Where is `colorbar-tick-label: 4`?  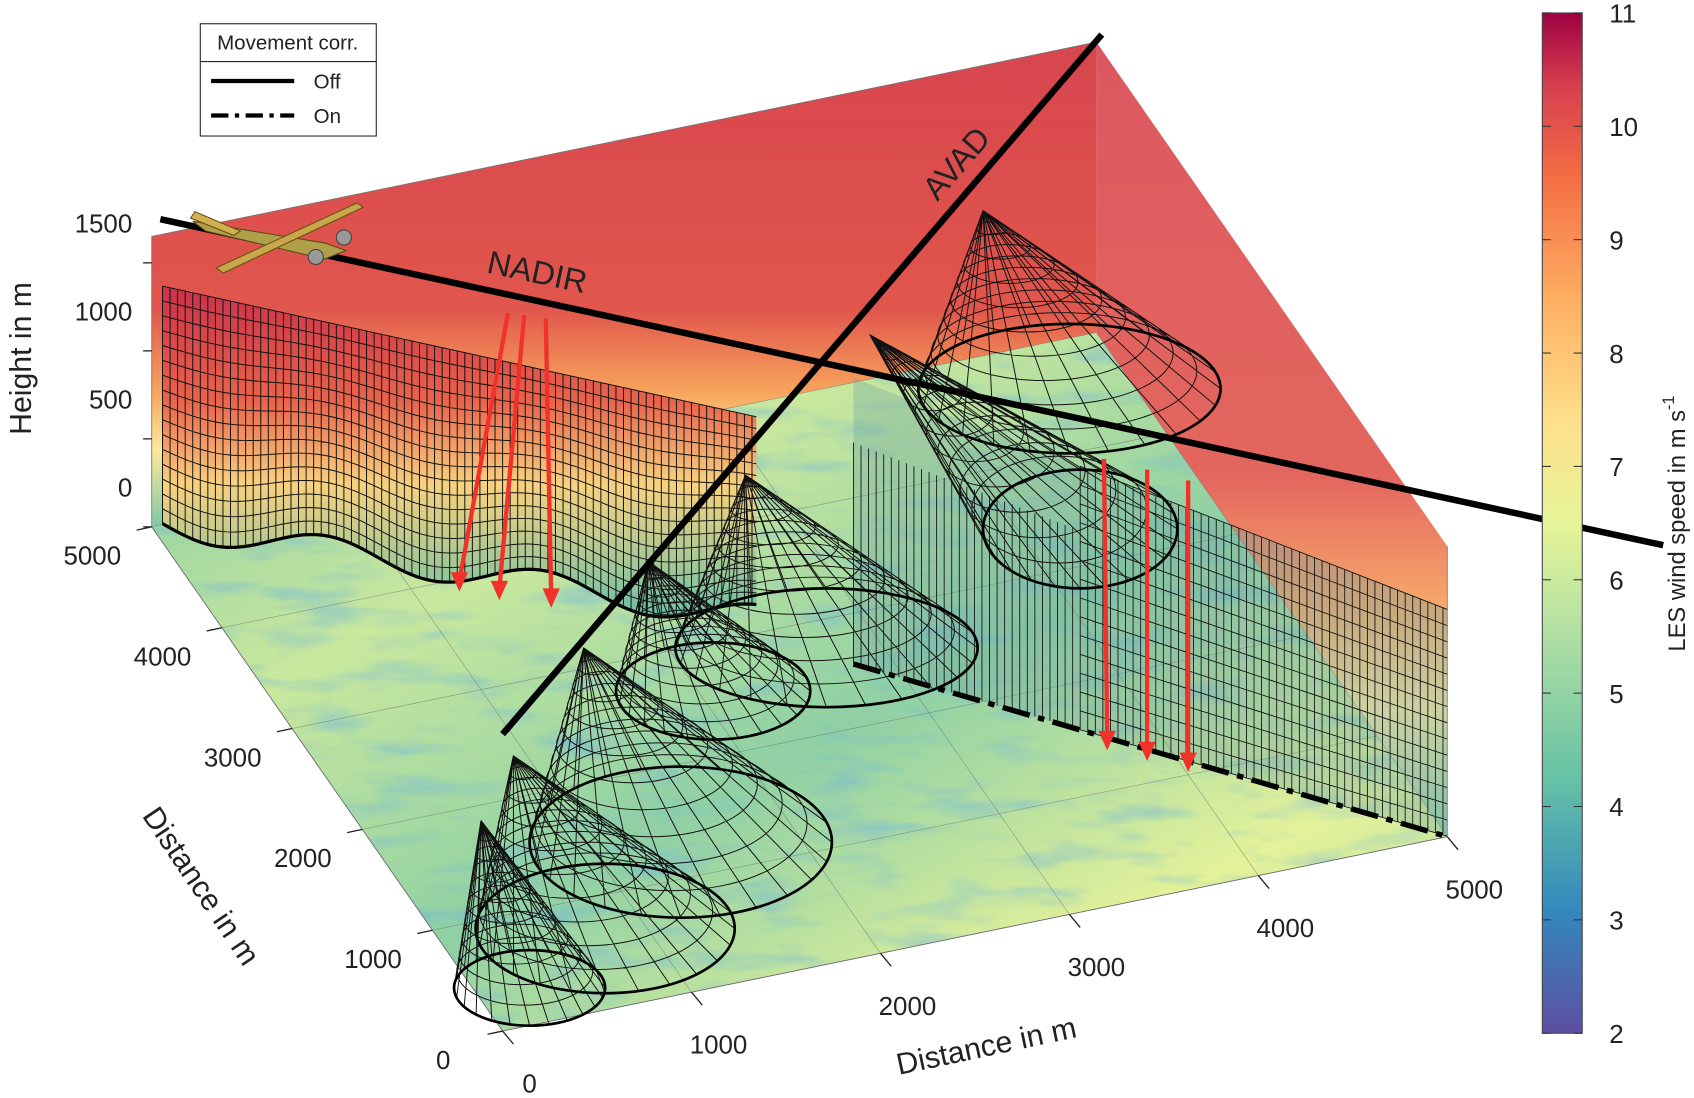 colorbar-tick-label: 4 is located at coordinates (1616, 808).